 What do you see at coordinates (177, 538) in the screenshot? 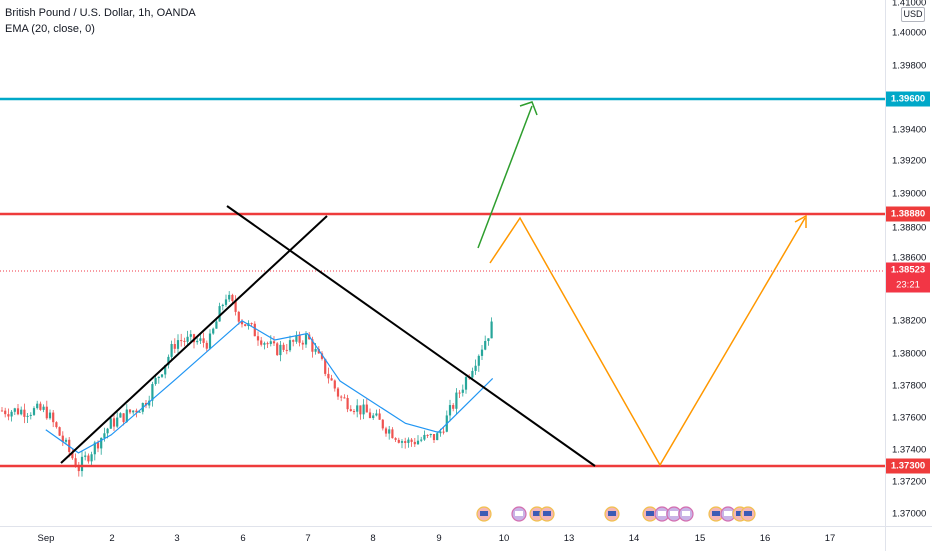
I see `time-label: 3` at bounding box center [177, 538].